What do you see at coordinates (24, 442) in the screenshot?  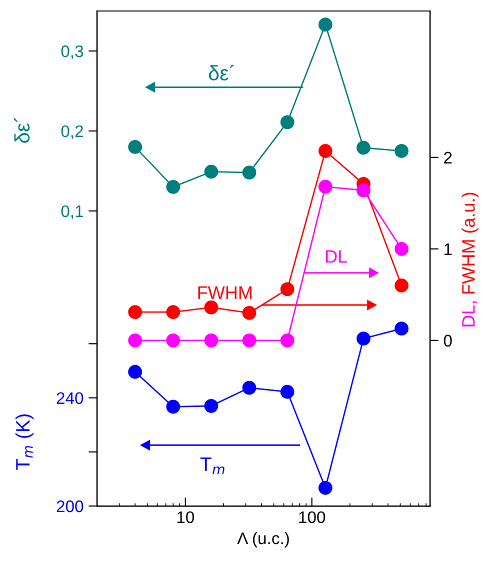 I see `y3-axis-title: T$_{m}$ (K)` at bounding box center [24, 442].